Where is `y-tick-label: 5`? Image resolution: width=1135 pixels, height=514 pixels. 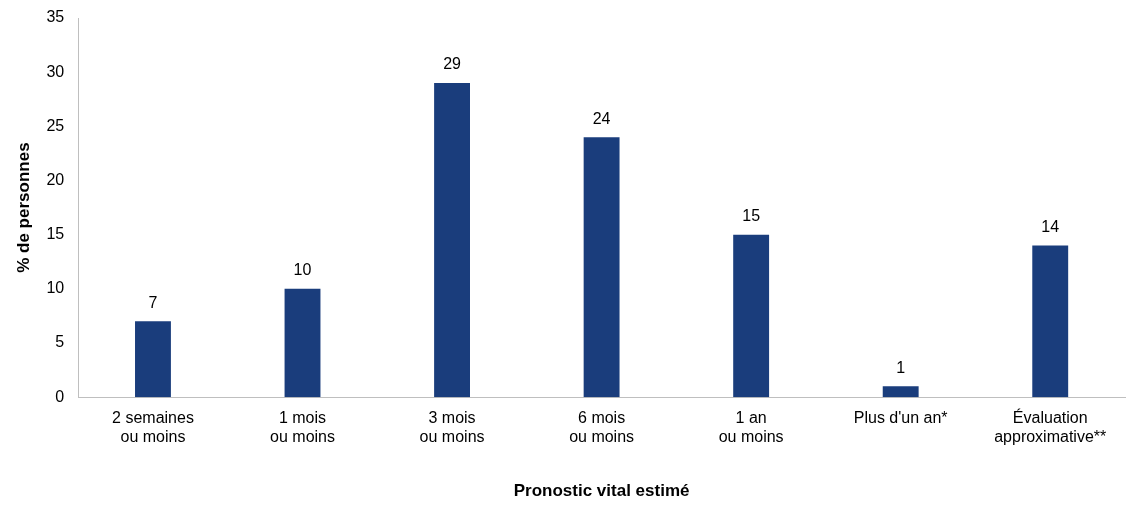
y-tick-label: 5 is located at coordinates (60, 342).